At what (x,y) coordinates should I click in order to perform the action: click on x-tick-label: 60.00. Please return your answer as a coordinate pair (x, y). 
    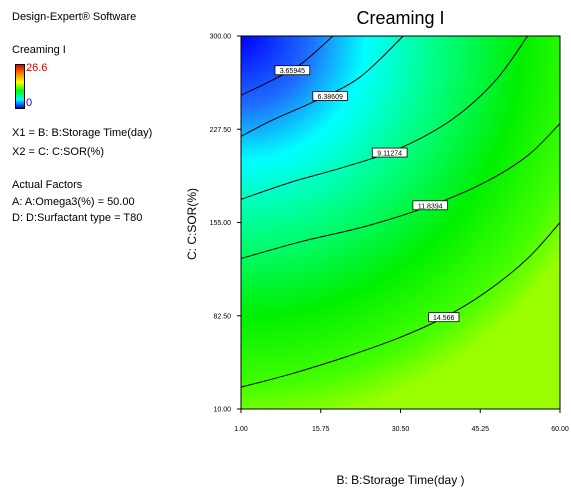
    Looking at the image, I should click on (560, 429).